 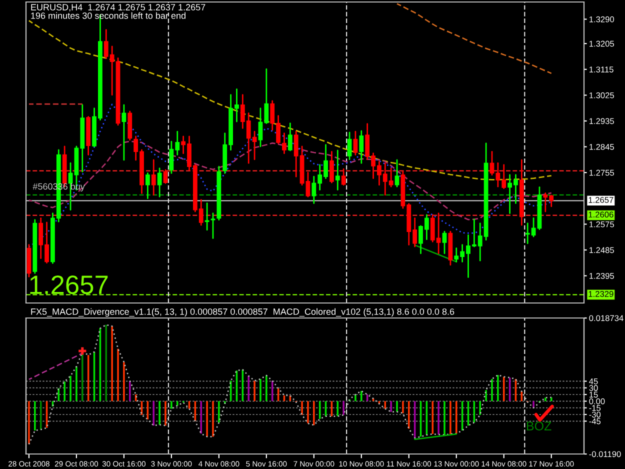 What do you see at coordinates (601, 215) in the screenshot?
I see `ref-line-label: 1.2606` at bounding box center [601, 215].